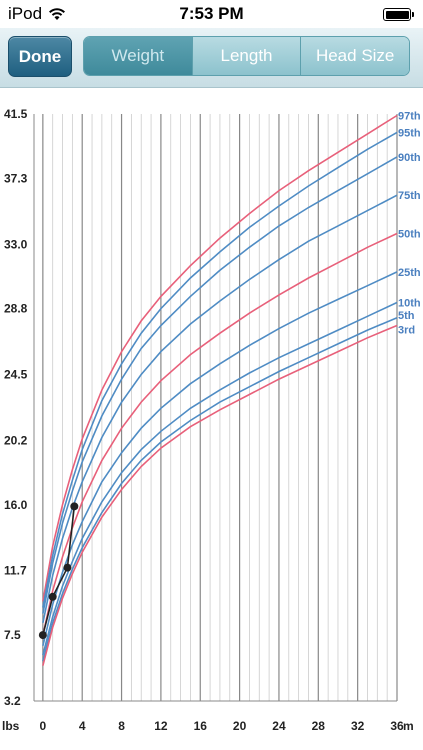 Image resolution: width=423 pixels, height=750 pixels. I want to click on x-tick-label: 24, so click(279, 726).